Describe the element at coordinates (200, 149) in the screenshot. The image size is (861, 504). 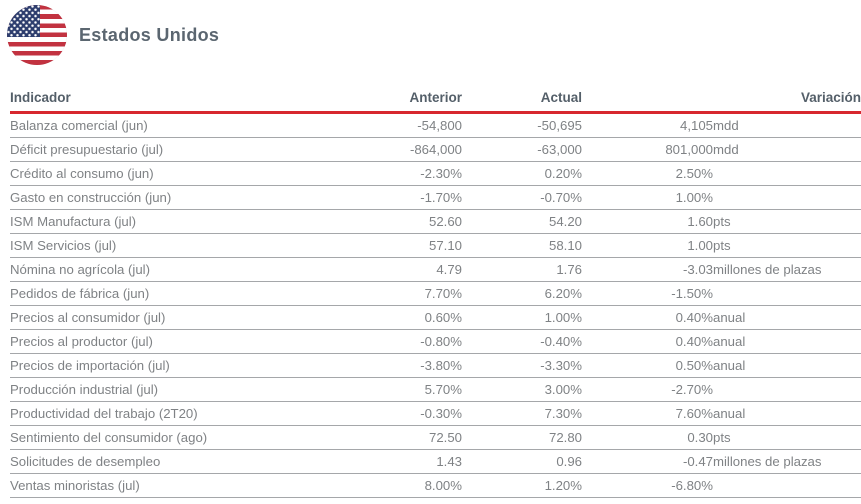
I see `cell-indicador: Déficit presupuestario (jul)` at that location.